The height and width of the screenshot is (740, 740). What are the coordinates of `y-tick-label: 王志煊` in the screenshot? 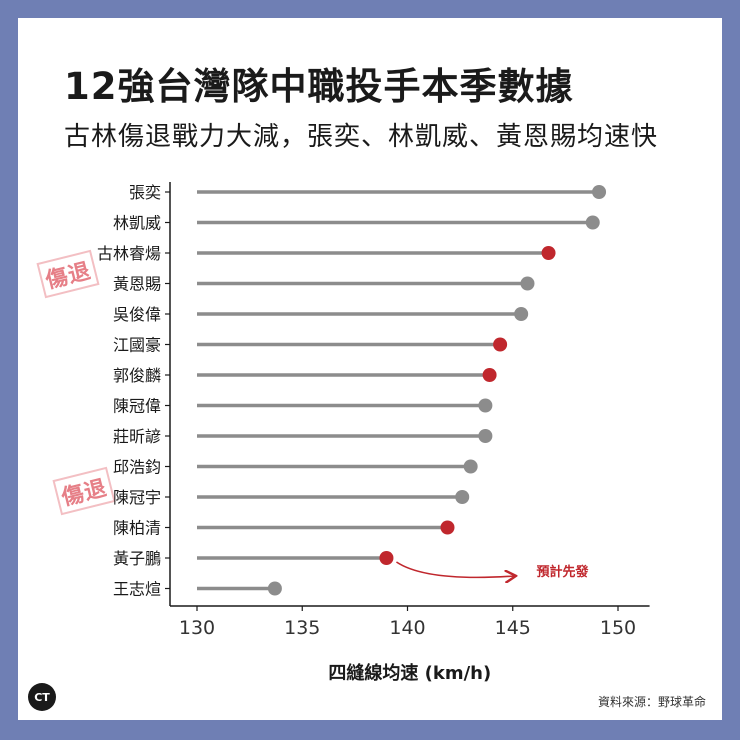 It's located at (137, 589).